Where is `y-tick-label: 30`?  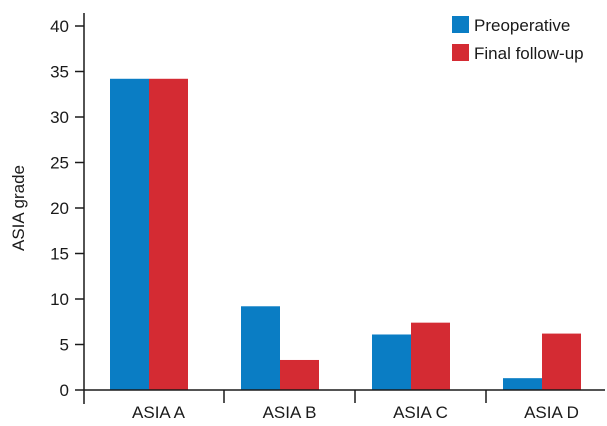
y-tick-label: 30 is located at coordinates (59, 117).